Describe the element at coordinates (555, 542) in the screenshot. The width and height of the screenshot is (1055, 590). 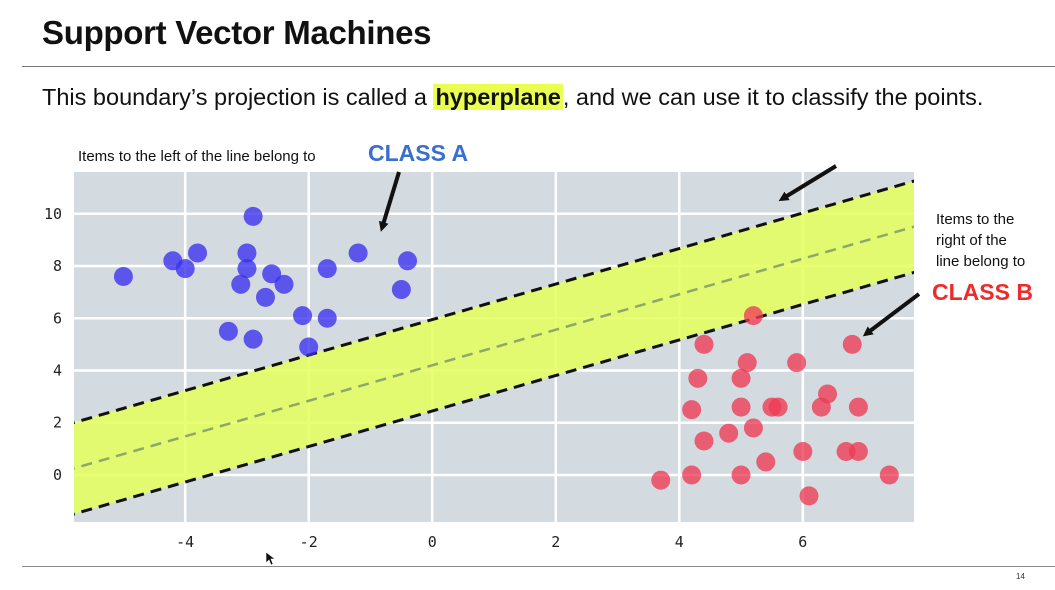
I see `x-tick-label: 2` at that location.